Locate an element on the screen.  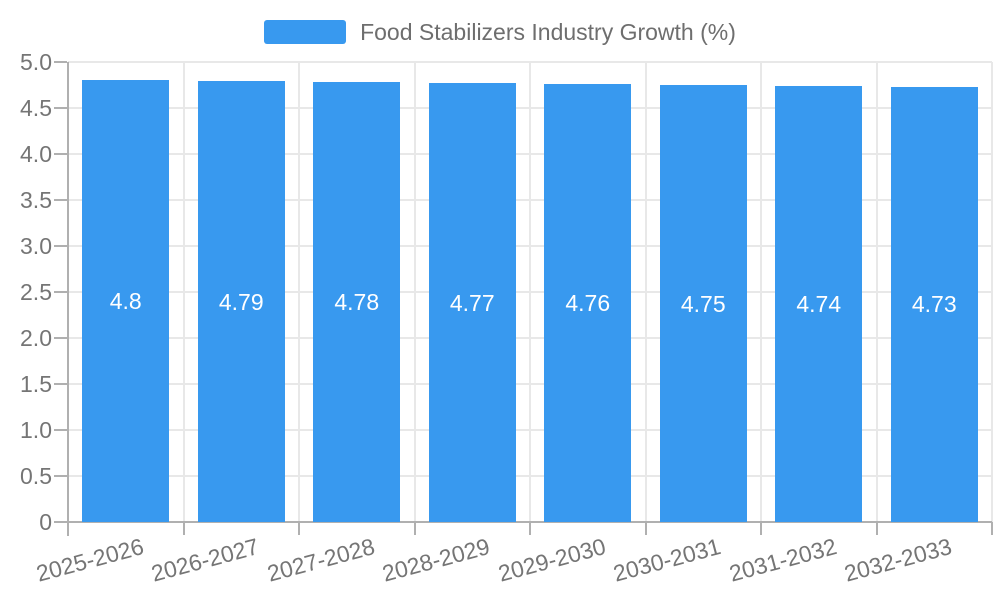
bar-2029-2030: 4.76 is located at coordinates (588, 303).